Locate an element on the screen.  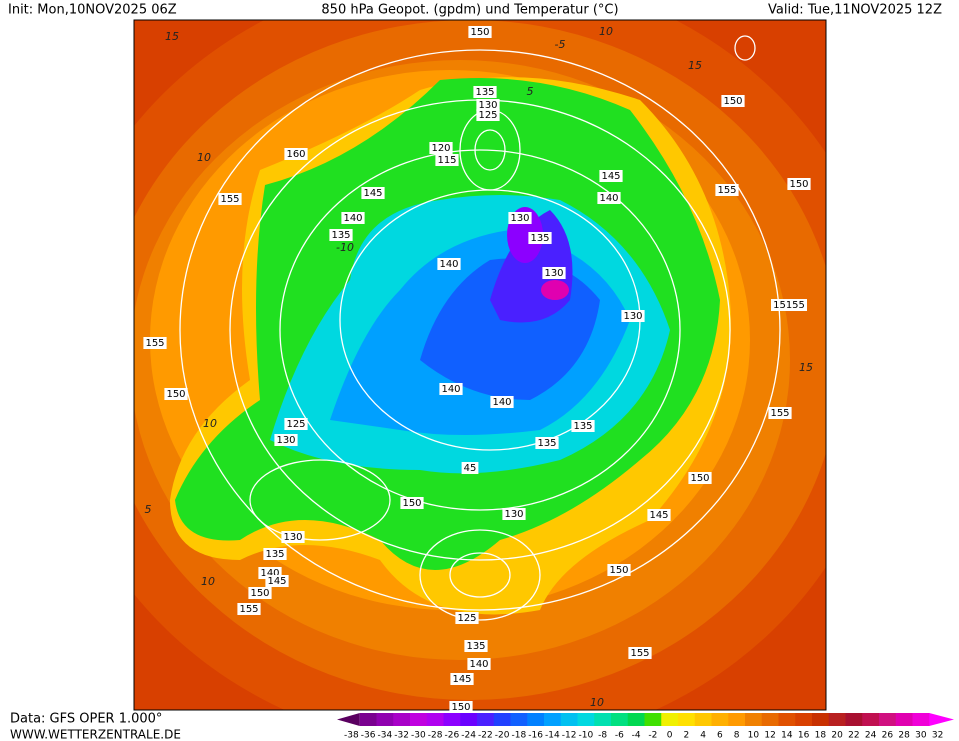
scale-label: -28 is located at coordinates (435, 736).